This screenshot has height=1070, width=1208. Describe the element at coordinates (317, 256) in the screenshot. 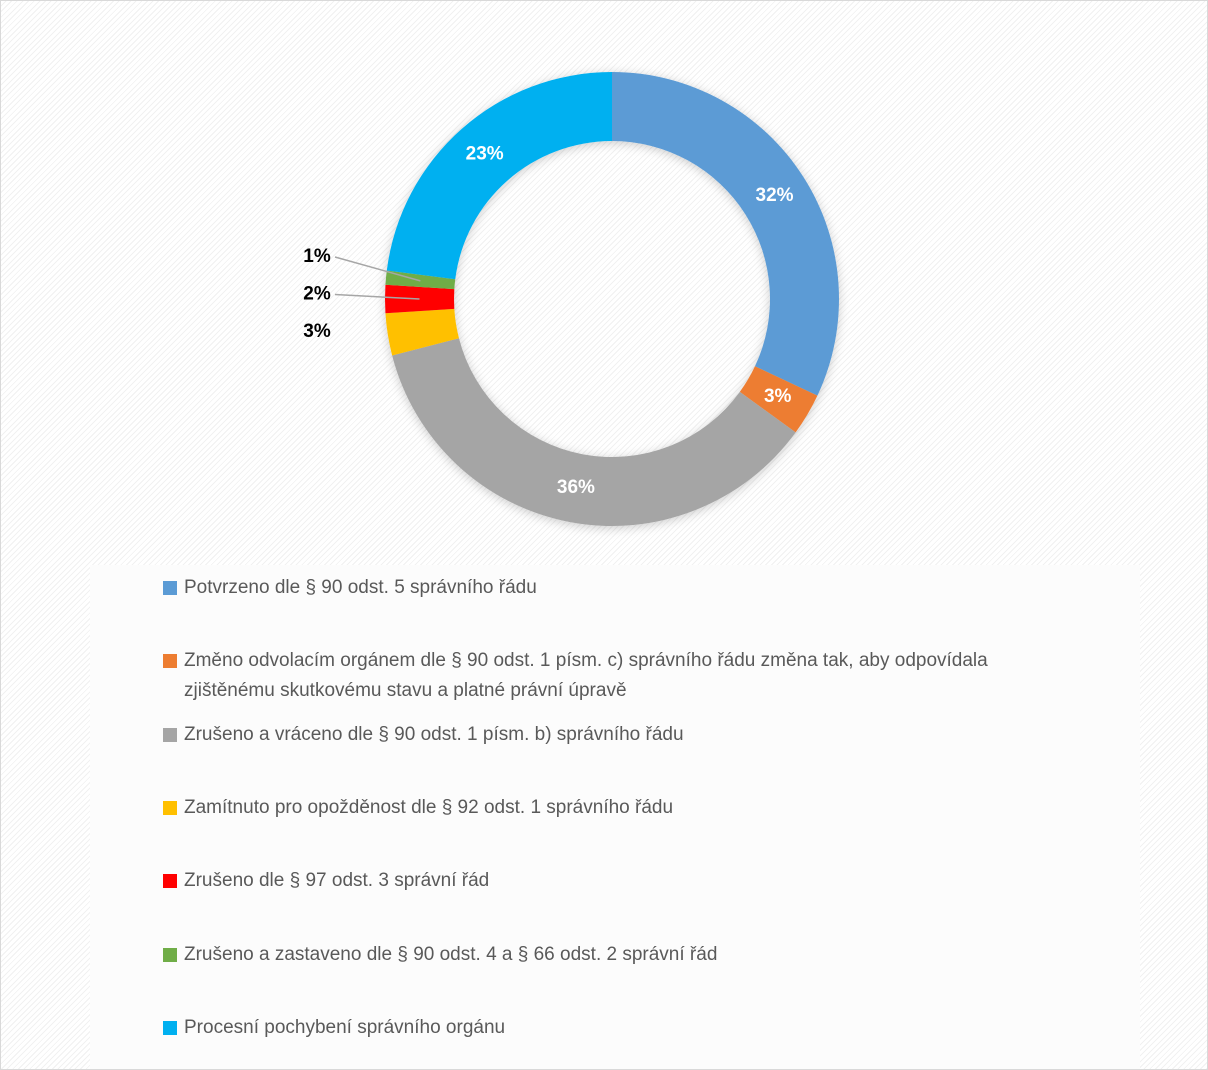

I see `data-label: 1%` at that location.